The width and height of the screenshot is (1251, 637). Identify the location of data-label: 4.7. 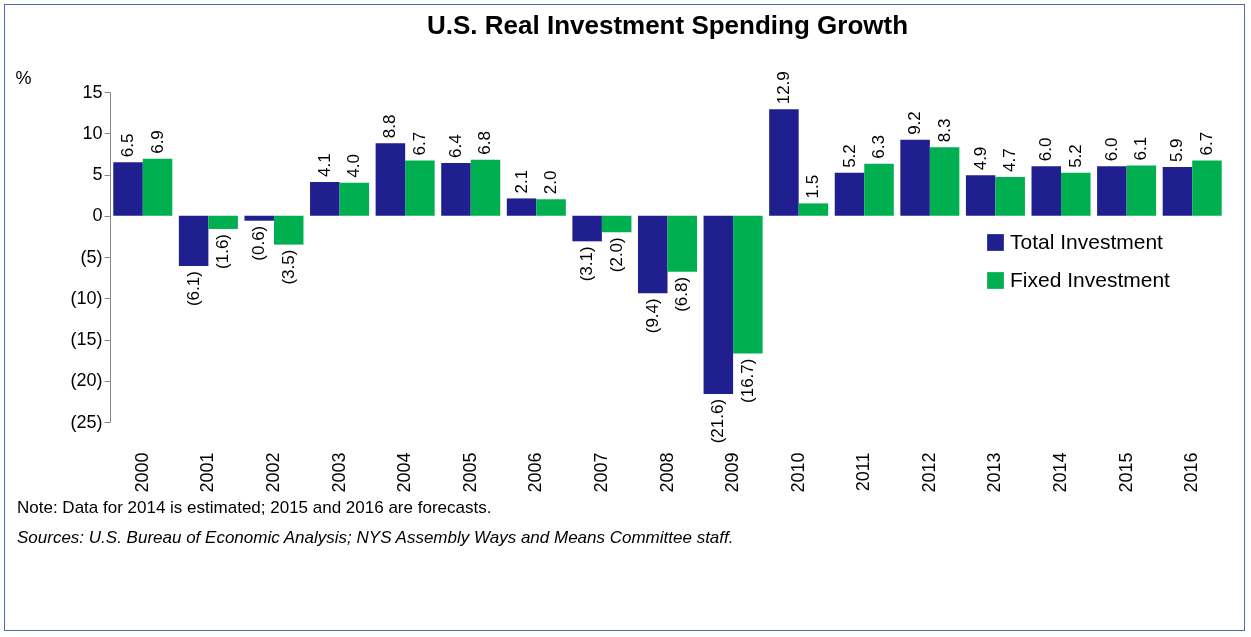
(1010, 160).